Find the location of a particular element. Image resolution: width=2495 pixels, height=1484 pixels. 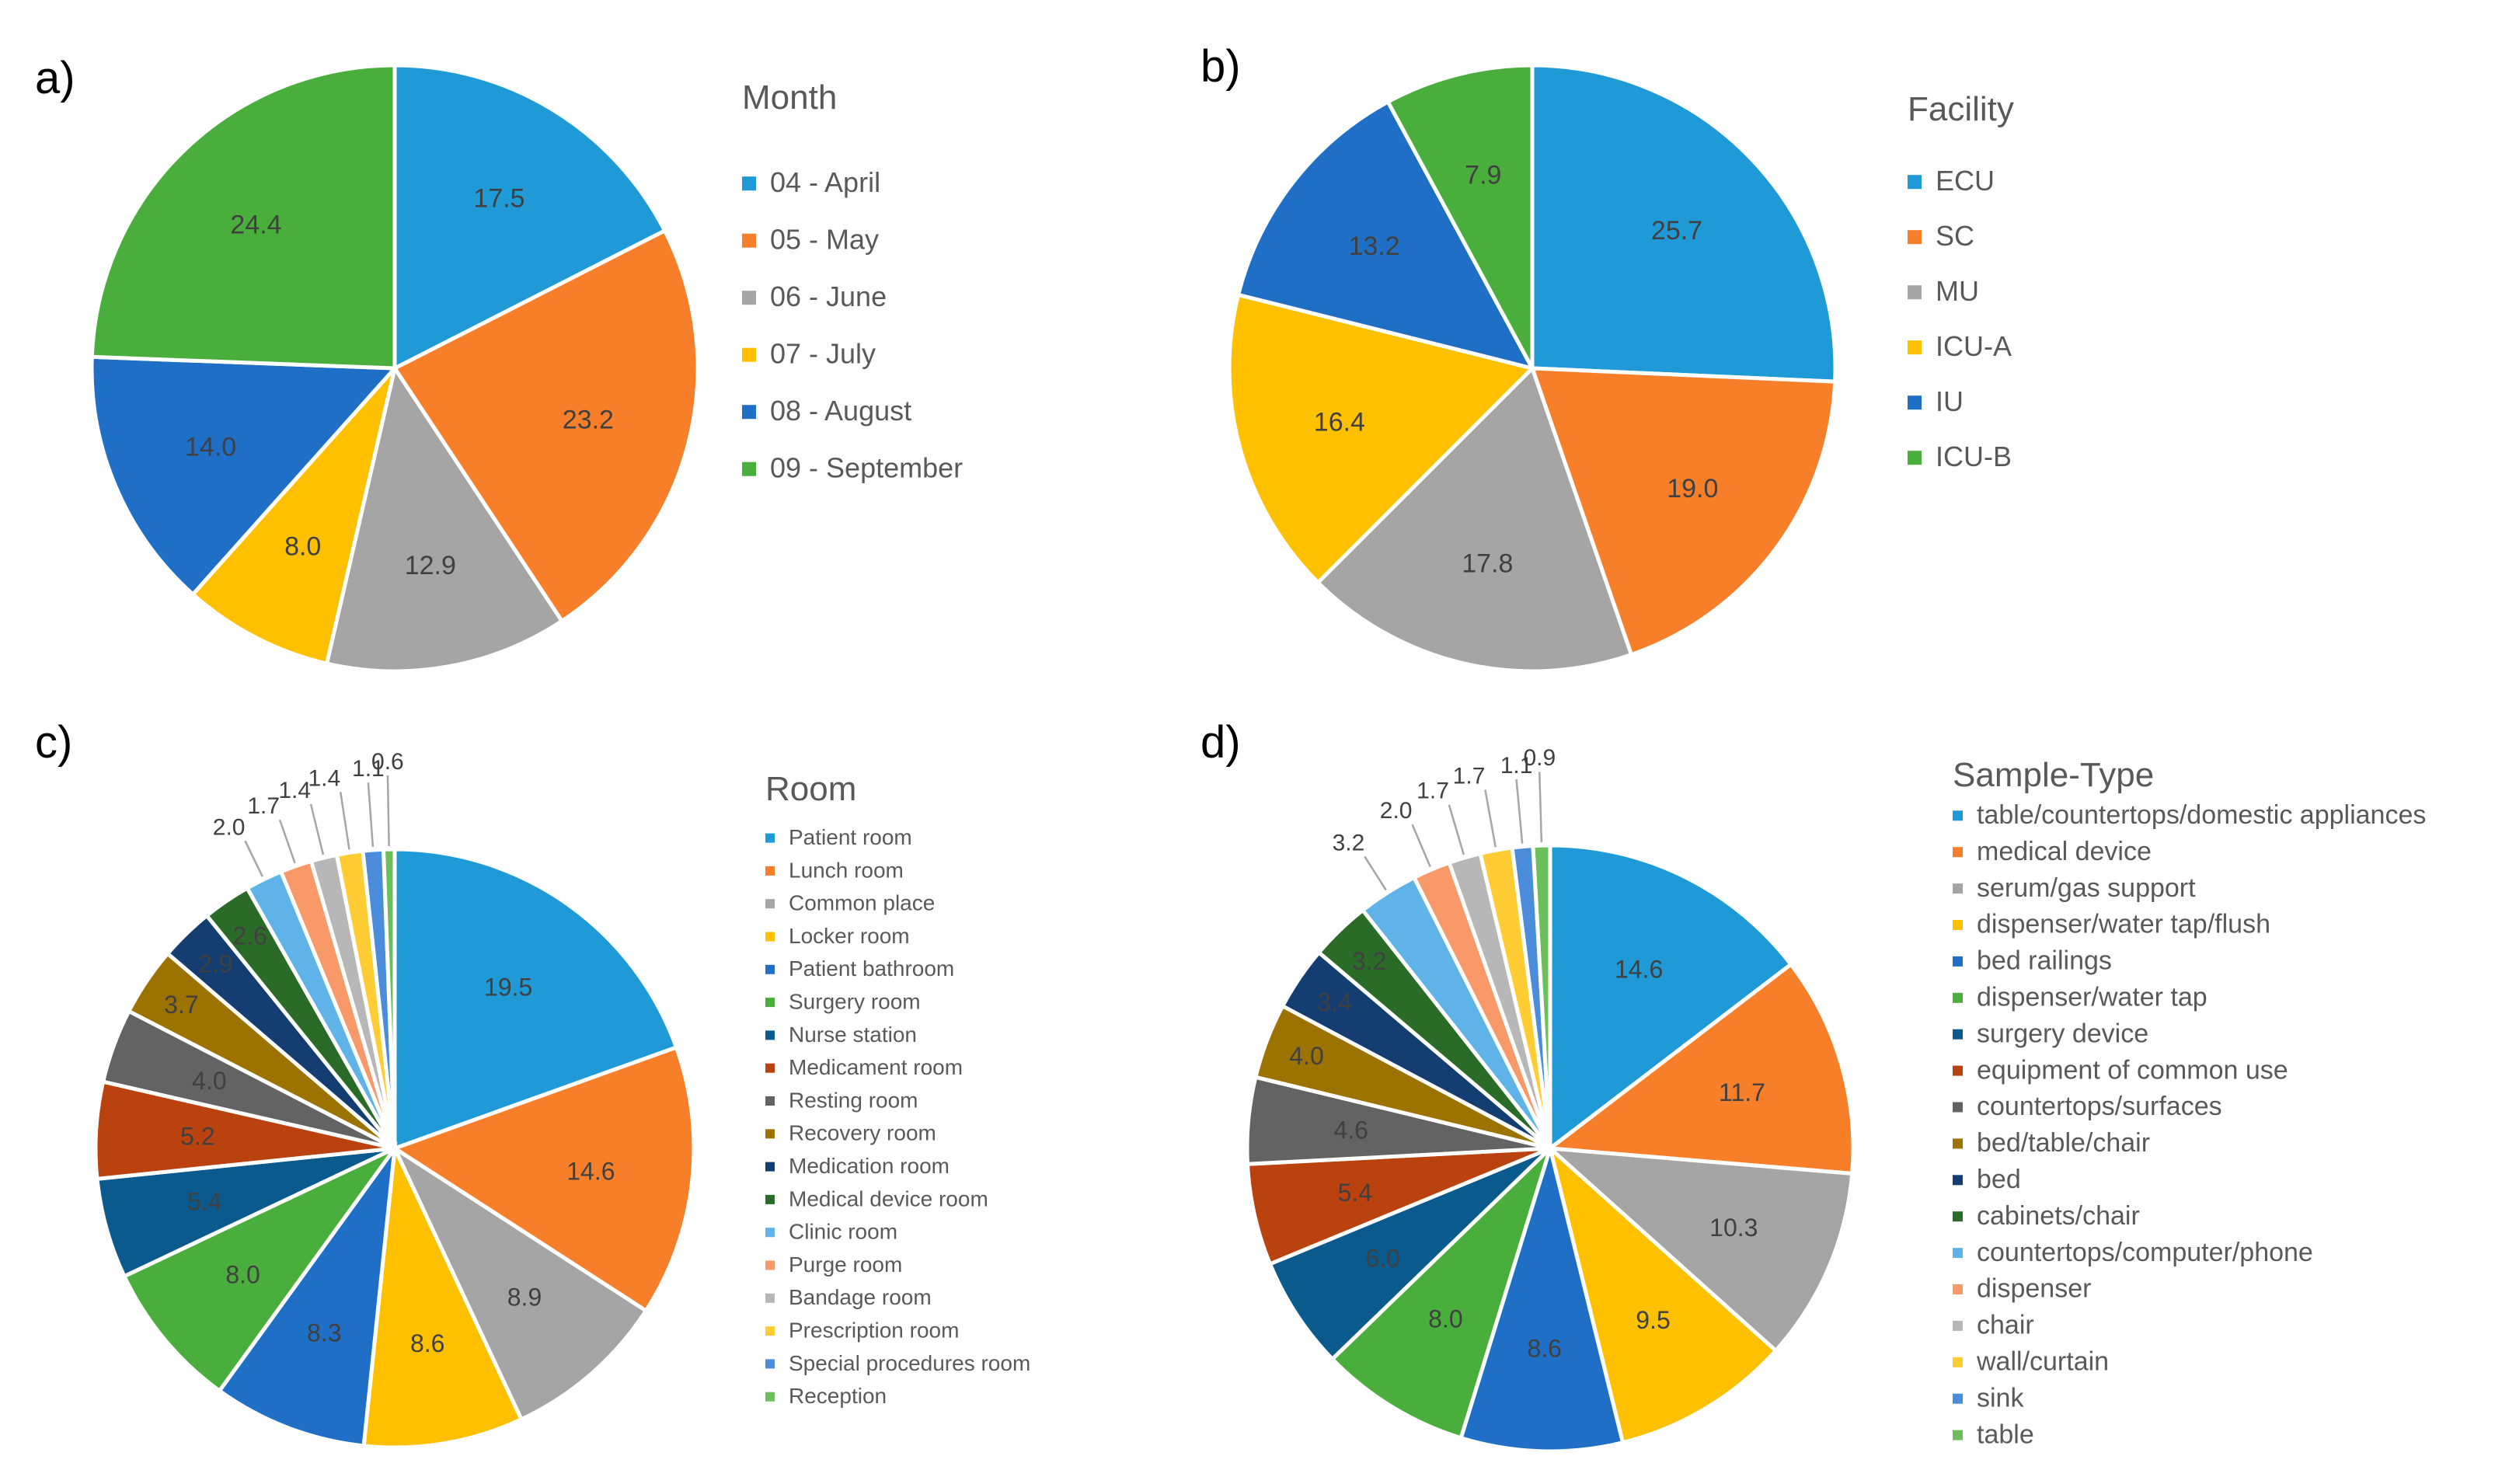

pie-slice-surgery-device is located at coordinates (1409, 1254).